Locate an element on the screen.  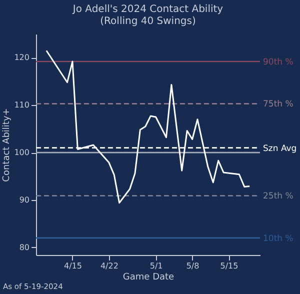
y-tick-label: 90 is located at coordinates (24, 199).